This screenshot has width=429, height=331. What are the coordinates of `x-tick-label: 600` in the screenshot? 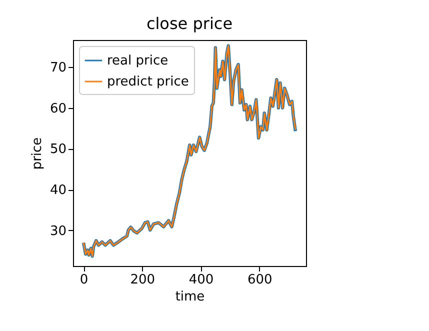 It's located at (259, 280).